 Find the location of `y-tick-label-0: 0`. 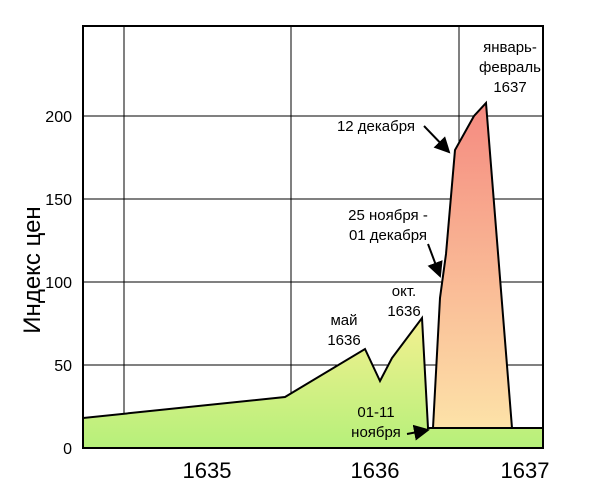

y-tick-label-0: 0 is located at coordinates (67, 449).